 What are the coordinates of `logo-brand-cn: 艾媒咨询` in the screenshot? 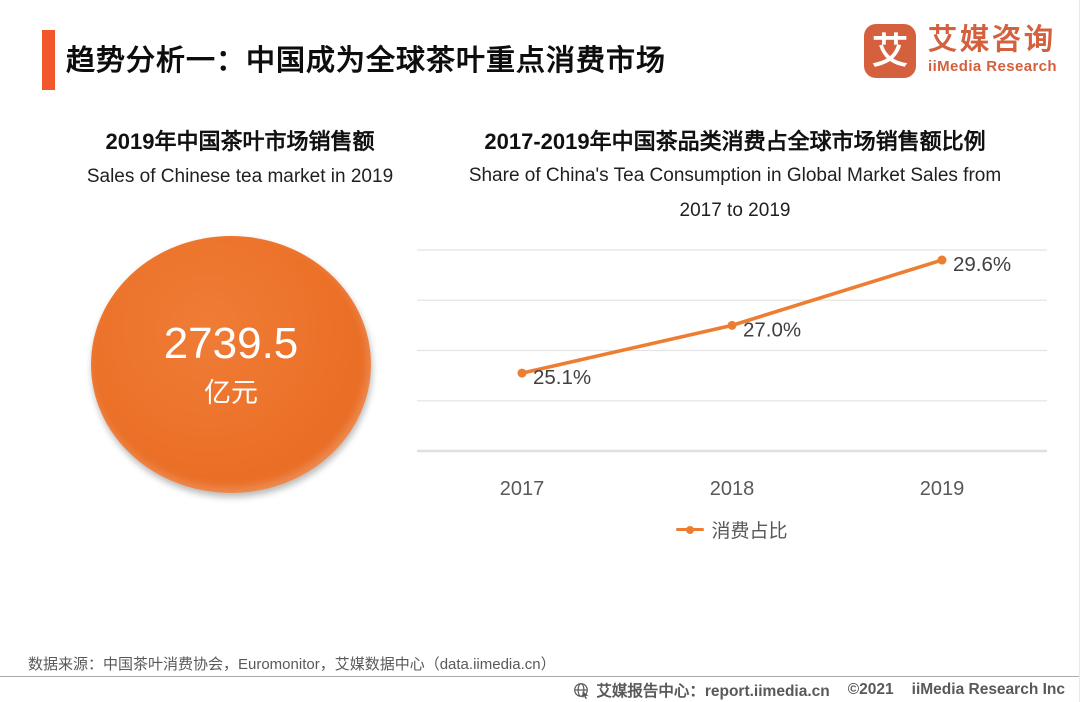 It's located at (992, 40).